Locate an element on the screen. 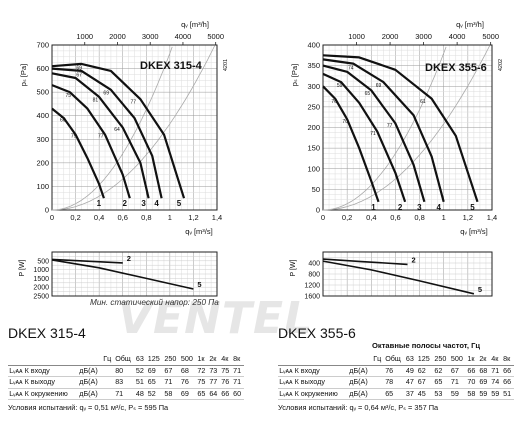 This screenshot has width=519, height=425. efficiency-label: 75 is located at coordinates (68, 96).